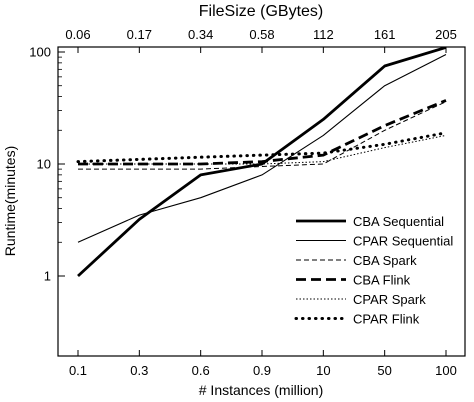  Describe the element at coordinates (323, 370) in the screenshot. I see `x-tick-label: 10` at that location.